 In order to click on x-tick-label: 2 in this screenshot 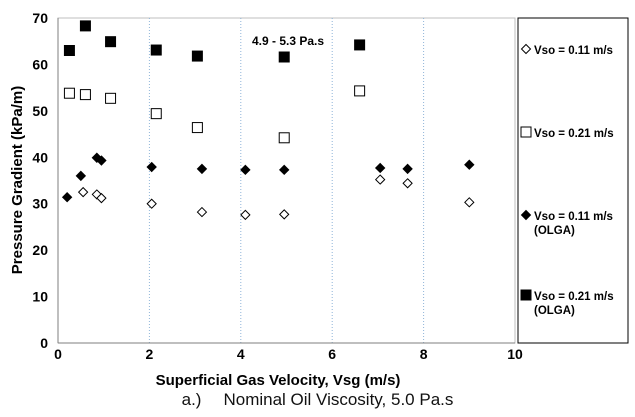, I will do `click(150, 354)`.